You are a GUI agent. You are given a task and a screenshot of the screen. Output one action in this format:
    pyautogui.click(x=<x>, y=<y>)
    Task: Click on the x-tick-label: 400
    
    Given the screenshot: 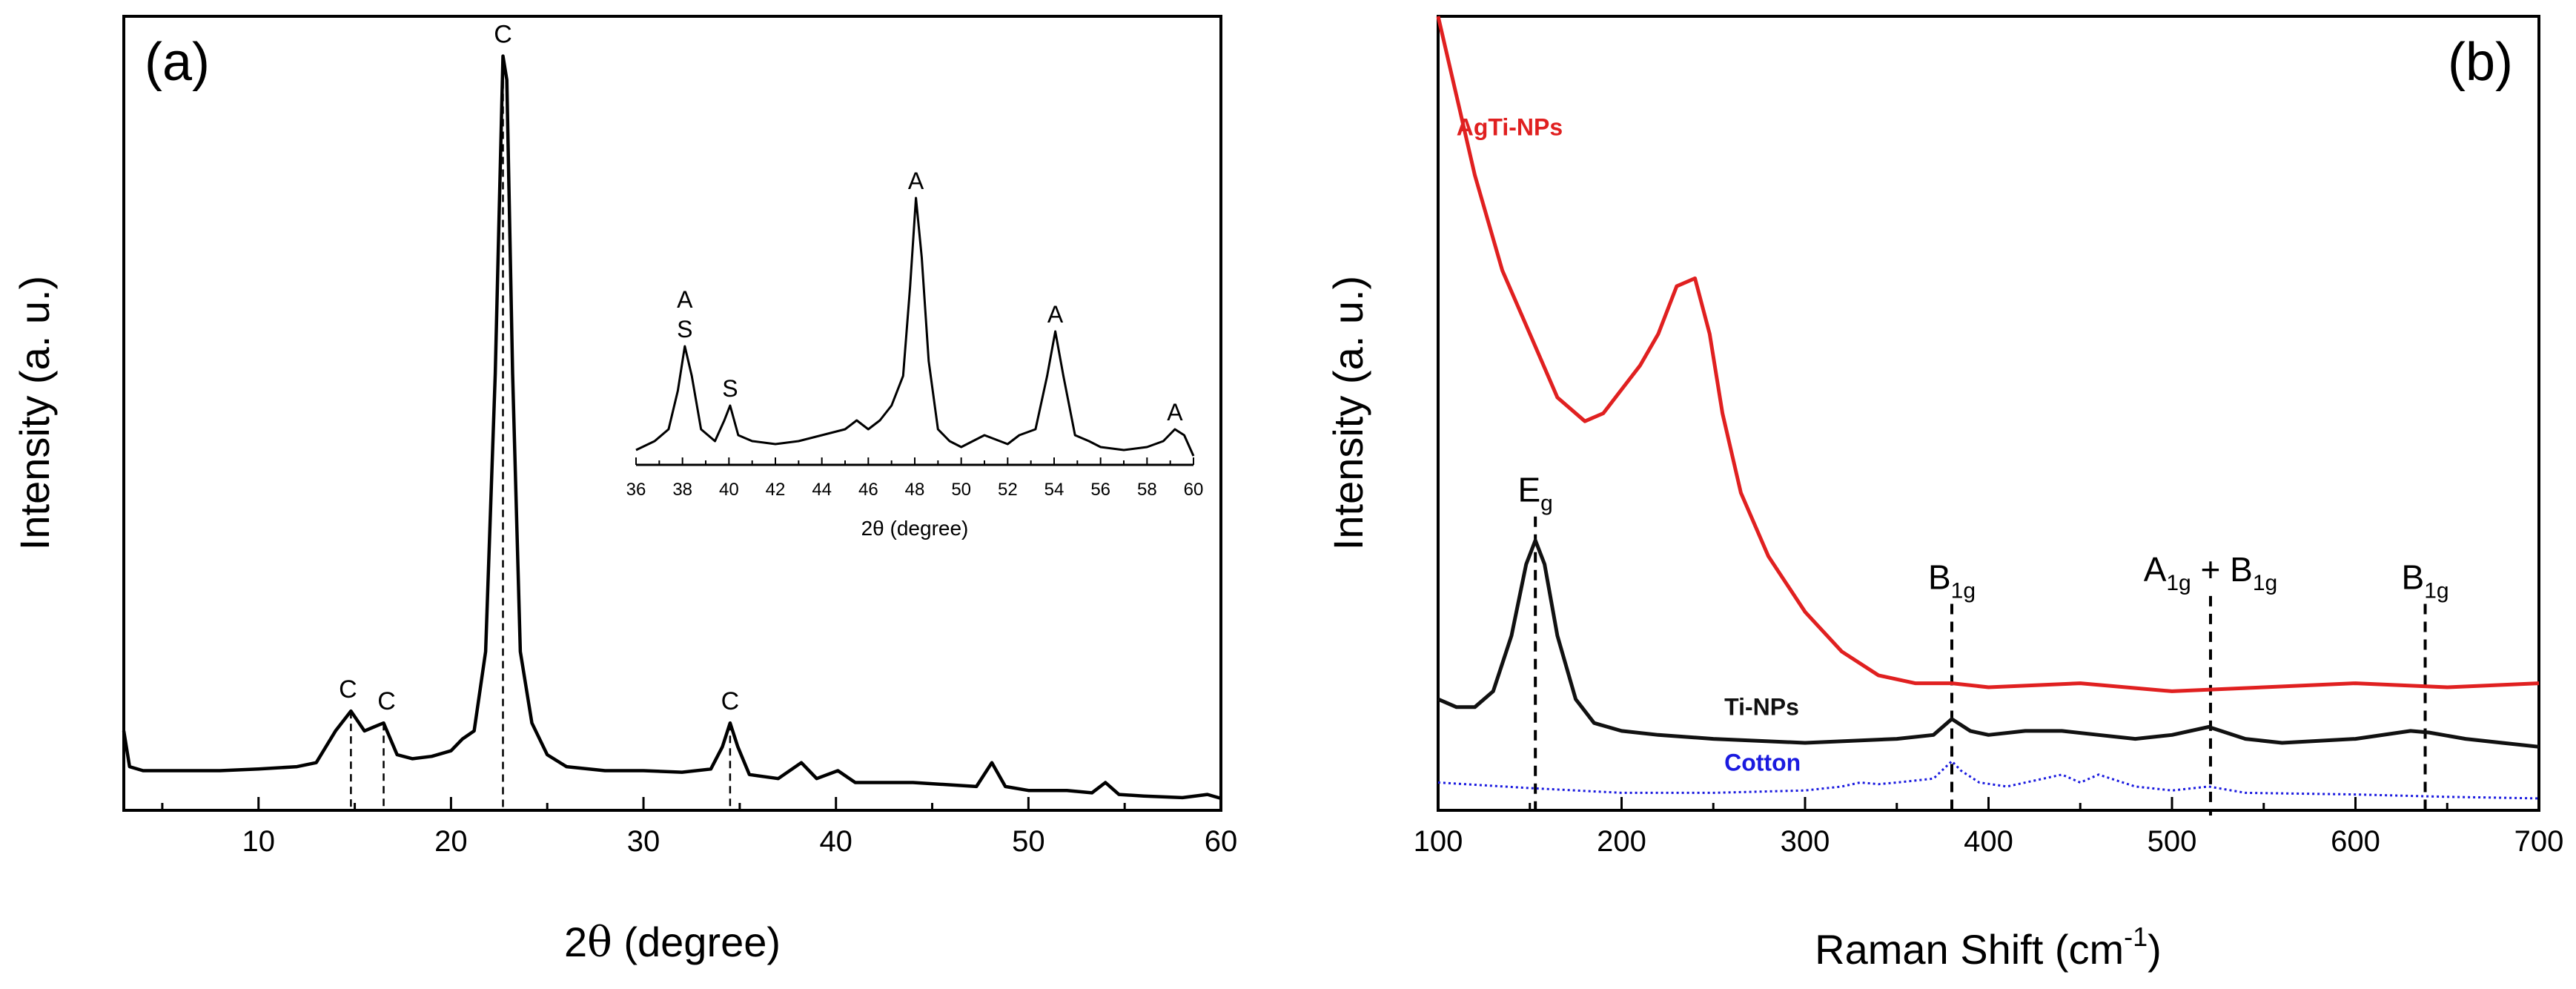 What is the action you would take?
    pyautogui.click(x=1988, y=841)
    